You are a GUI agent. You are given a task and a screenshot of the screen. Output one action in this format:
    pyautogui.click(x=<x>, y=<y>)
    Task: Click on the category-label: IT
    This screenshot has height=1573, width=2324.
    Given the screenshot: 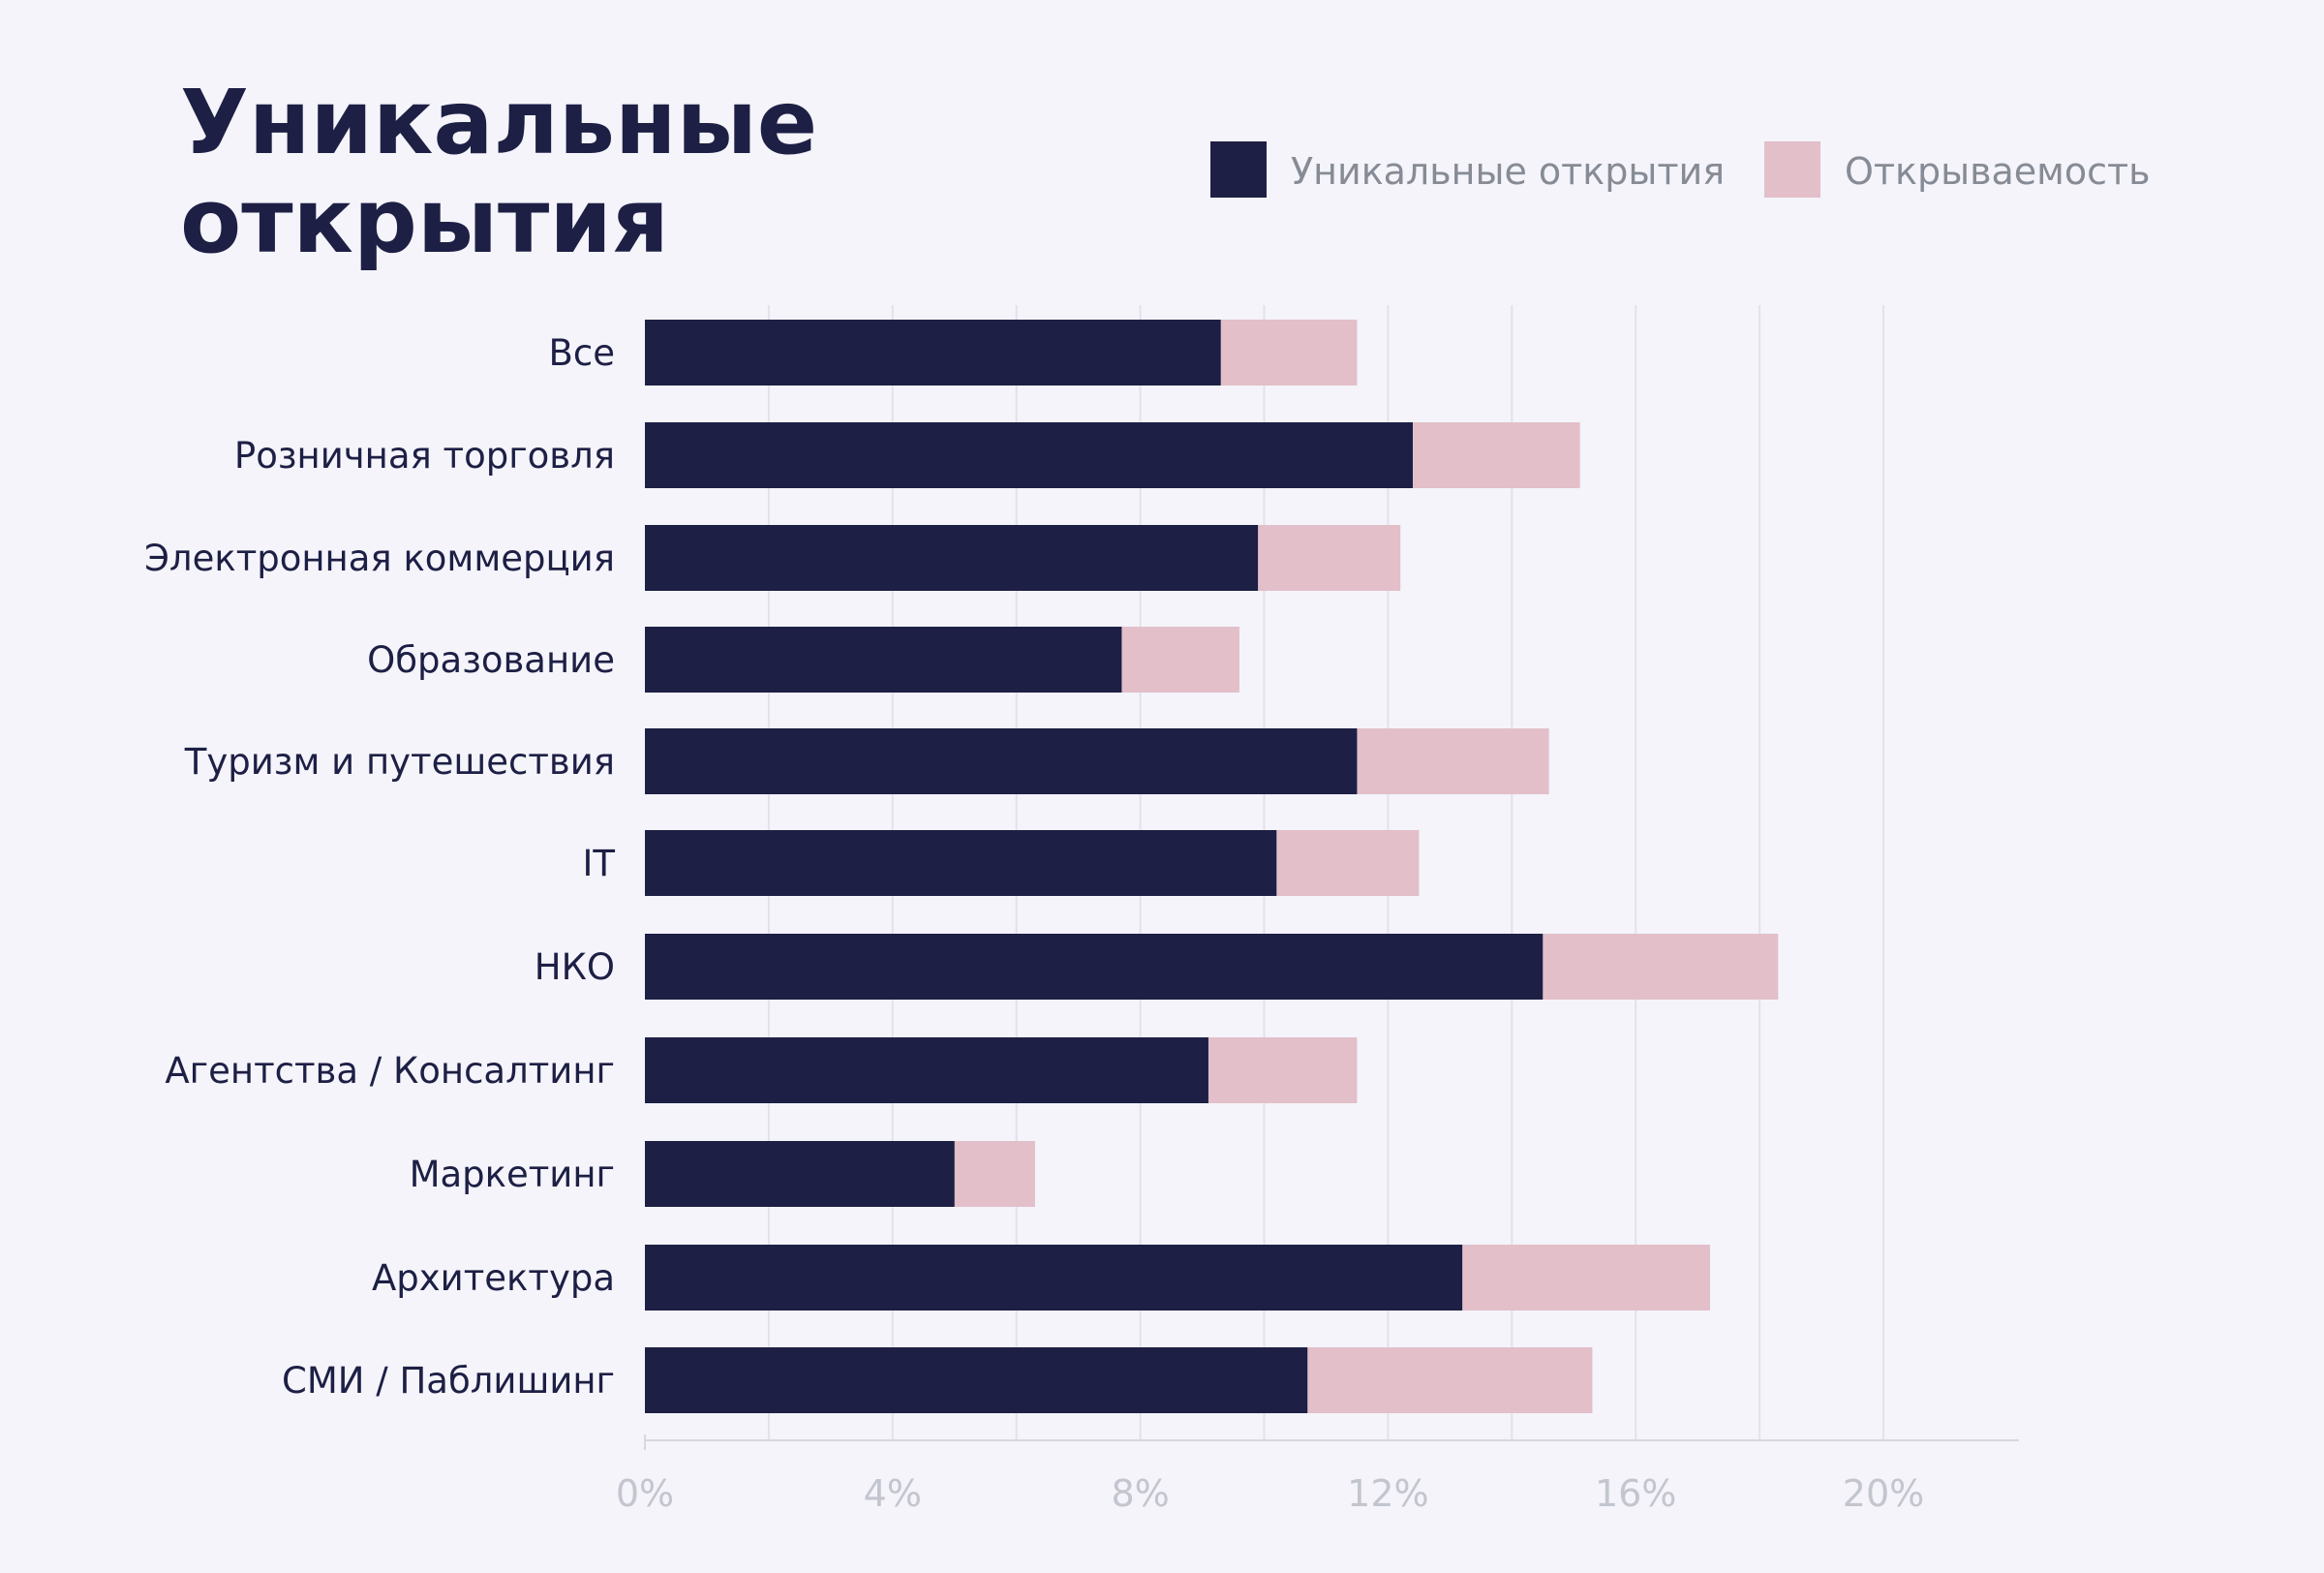 What is the action you would take?
    pyautogui.click(x=599, y=864)
    